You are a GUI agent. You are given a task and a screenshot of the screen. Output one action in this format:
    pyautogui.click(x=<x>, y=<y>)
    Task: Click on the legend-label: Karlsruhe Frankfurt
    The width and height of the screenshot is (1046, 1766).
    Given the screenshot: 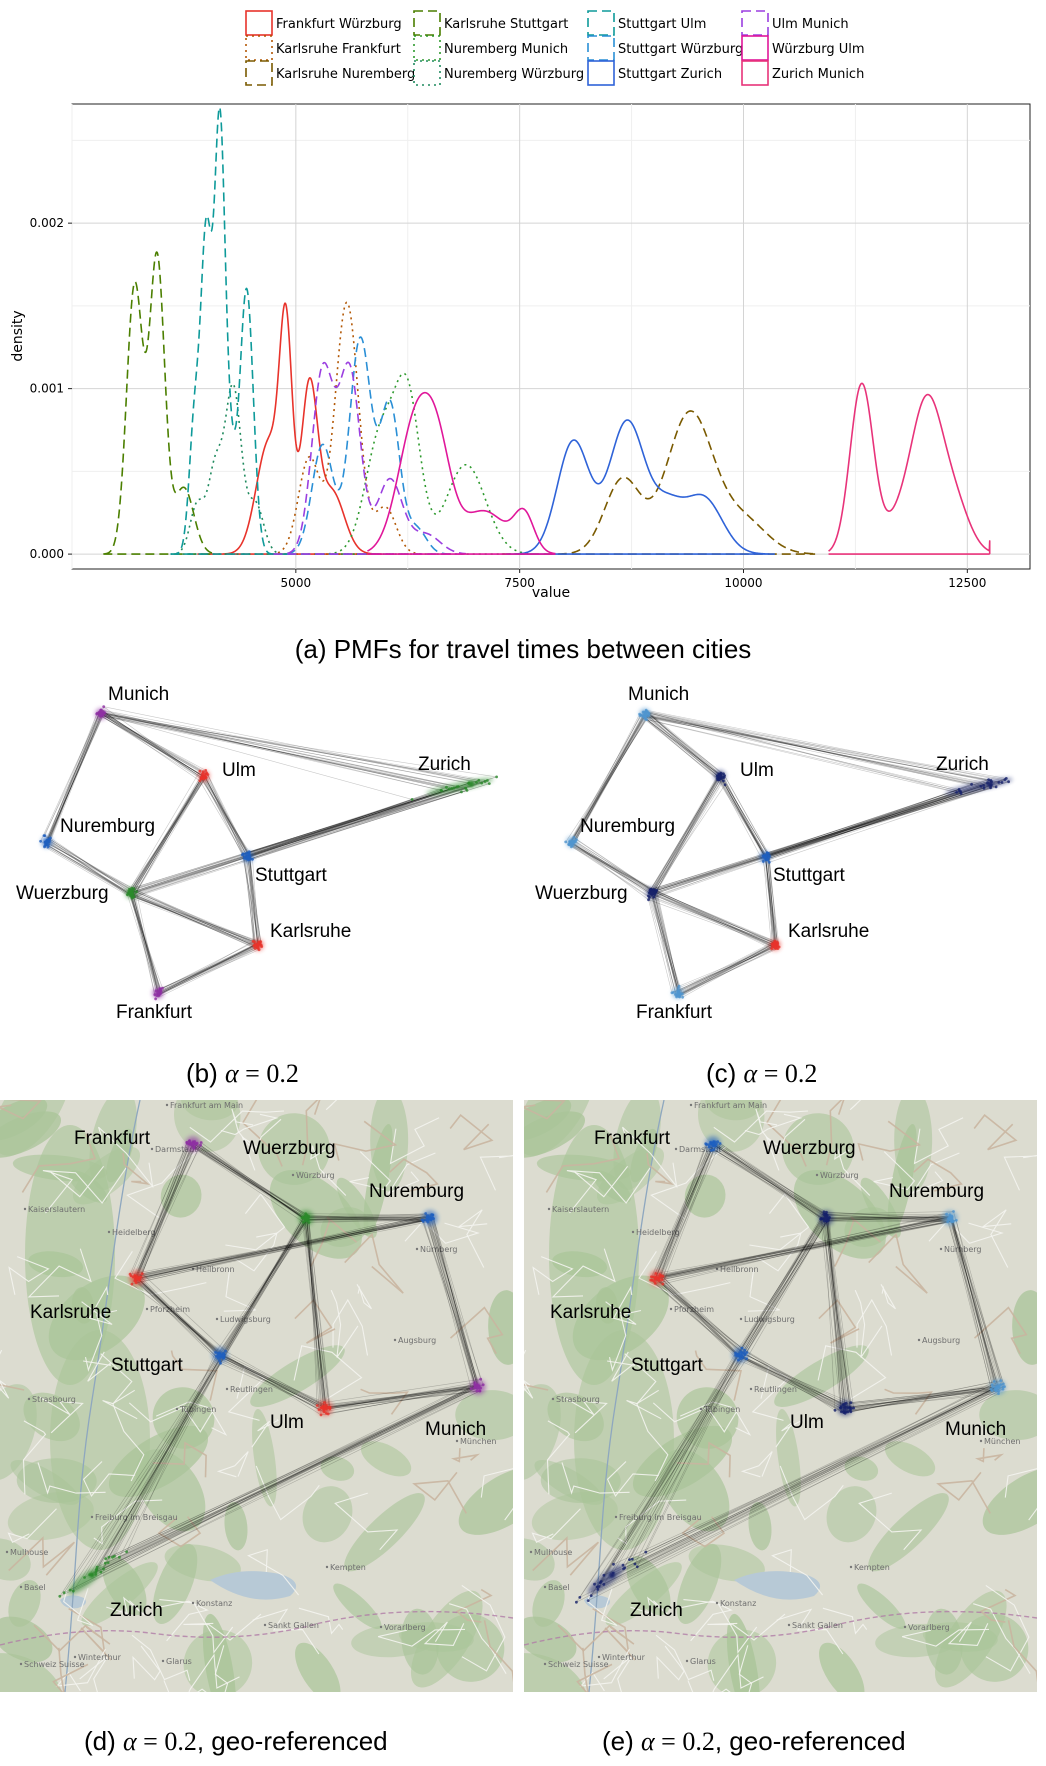 What is the action you would take?
    pyautogui.click(x=338, y=49)
    